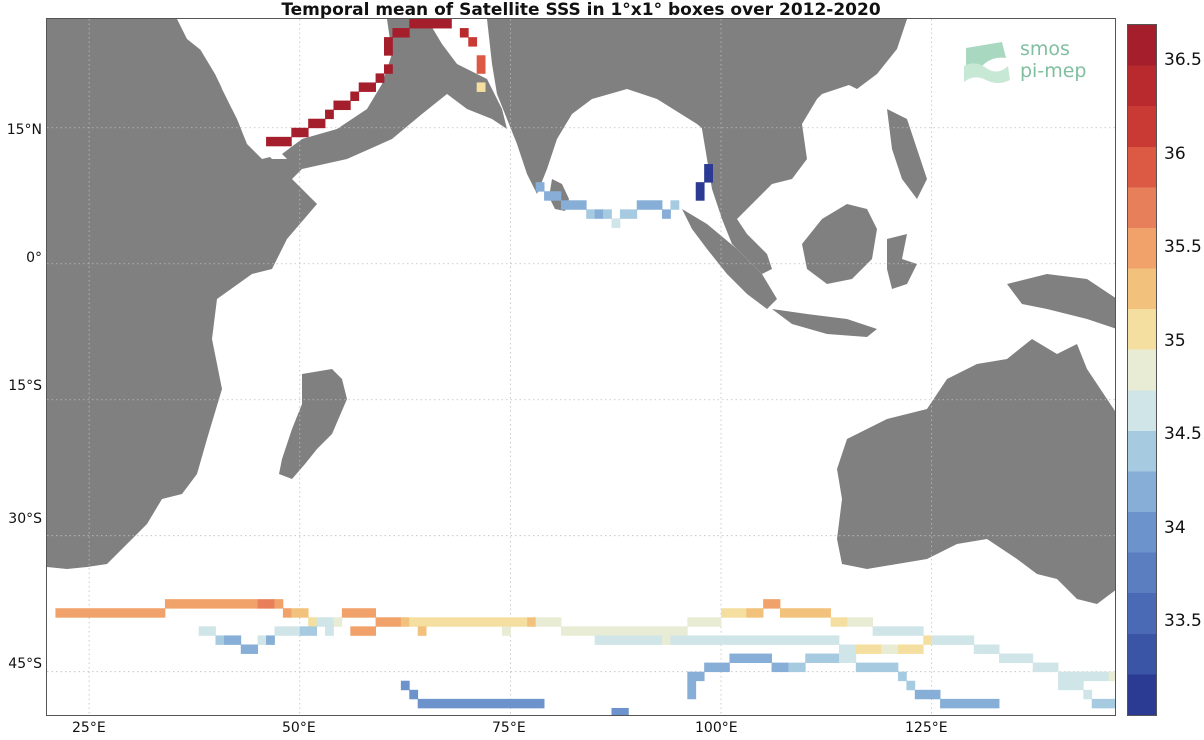 This screenshot has width=1204, height=740. What do you see at coordinates (802, 146) in the screenshot?
I see `southeast-asia-landmass` at bounding box center [802, 146].